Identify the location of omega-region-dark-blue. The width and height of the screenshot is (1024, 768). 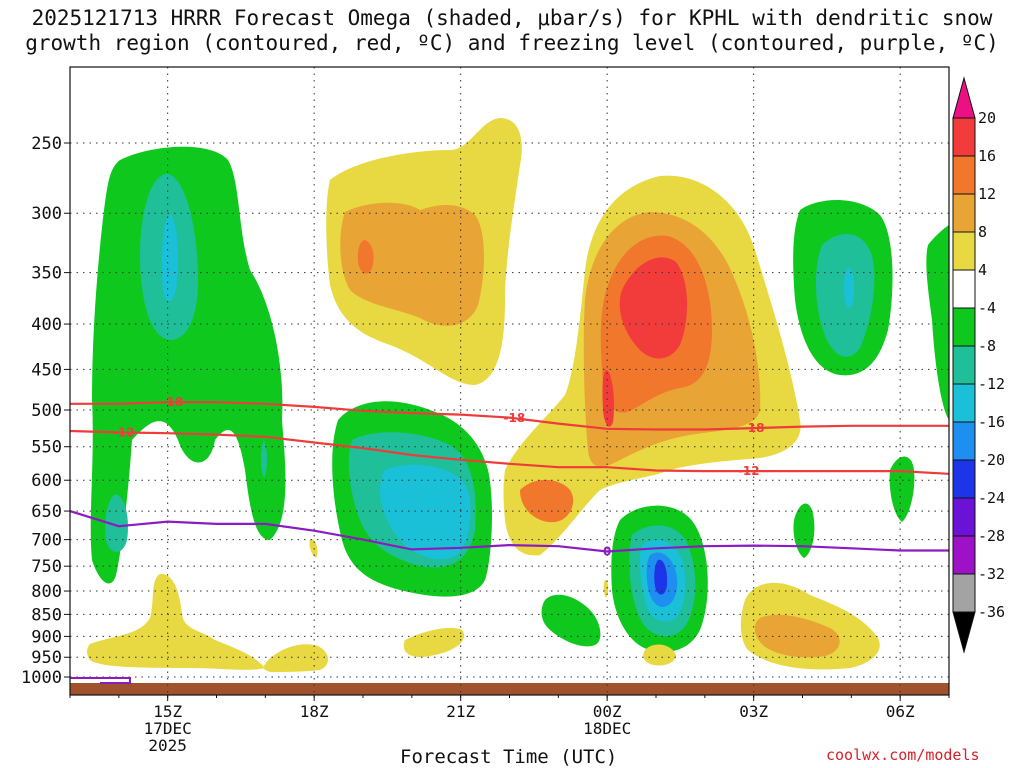
(661, 577).